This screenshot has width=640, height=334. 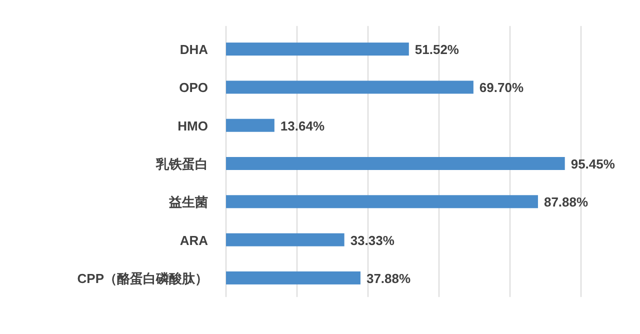 I want to click on y-tick-label: 乳铁蛋白, so click(x=181, y=164).